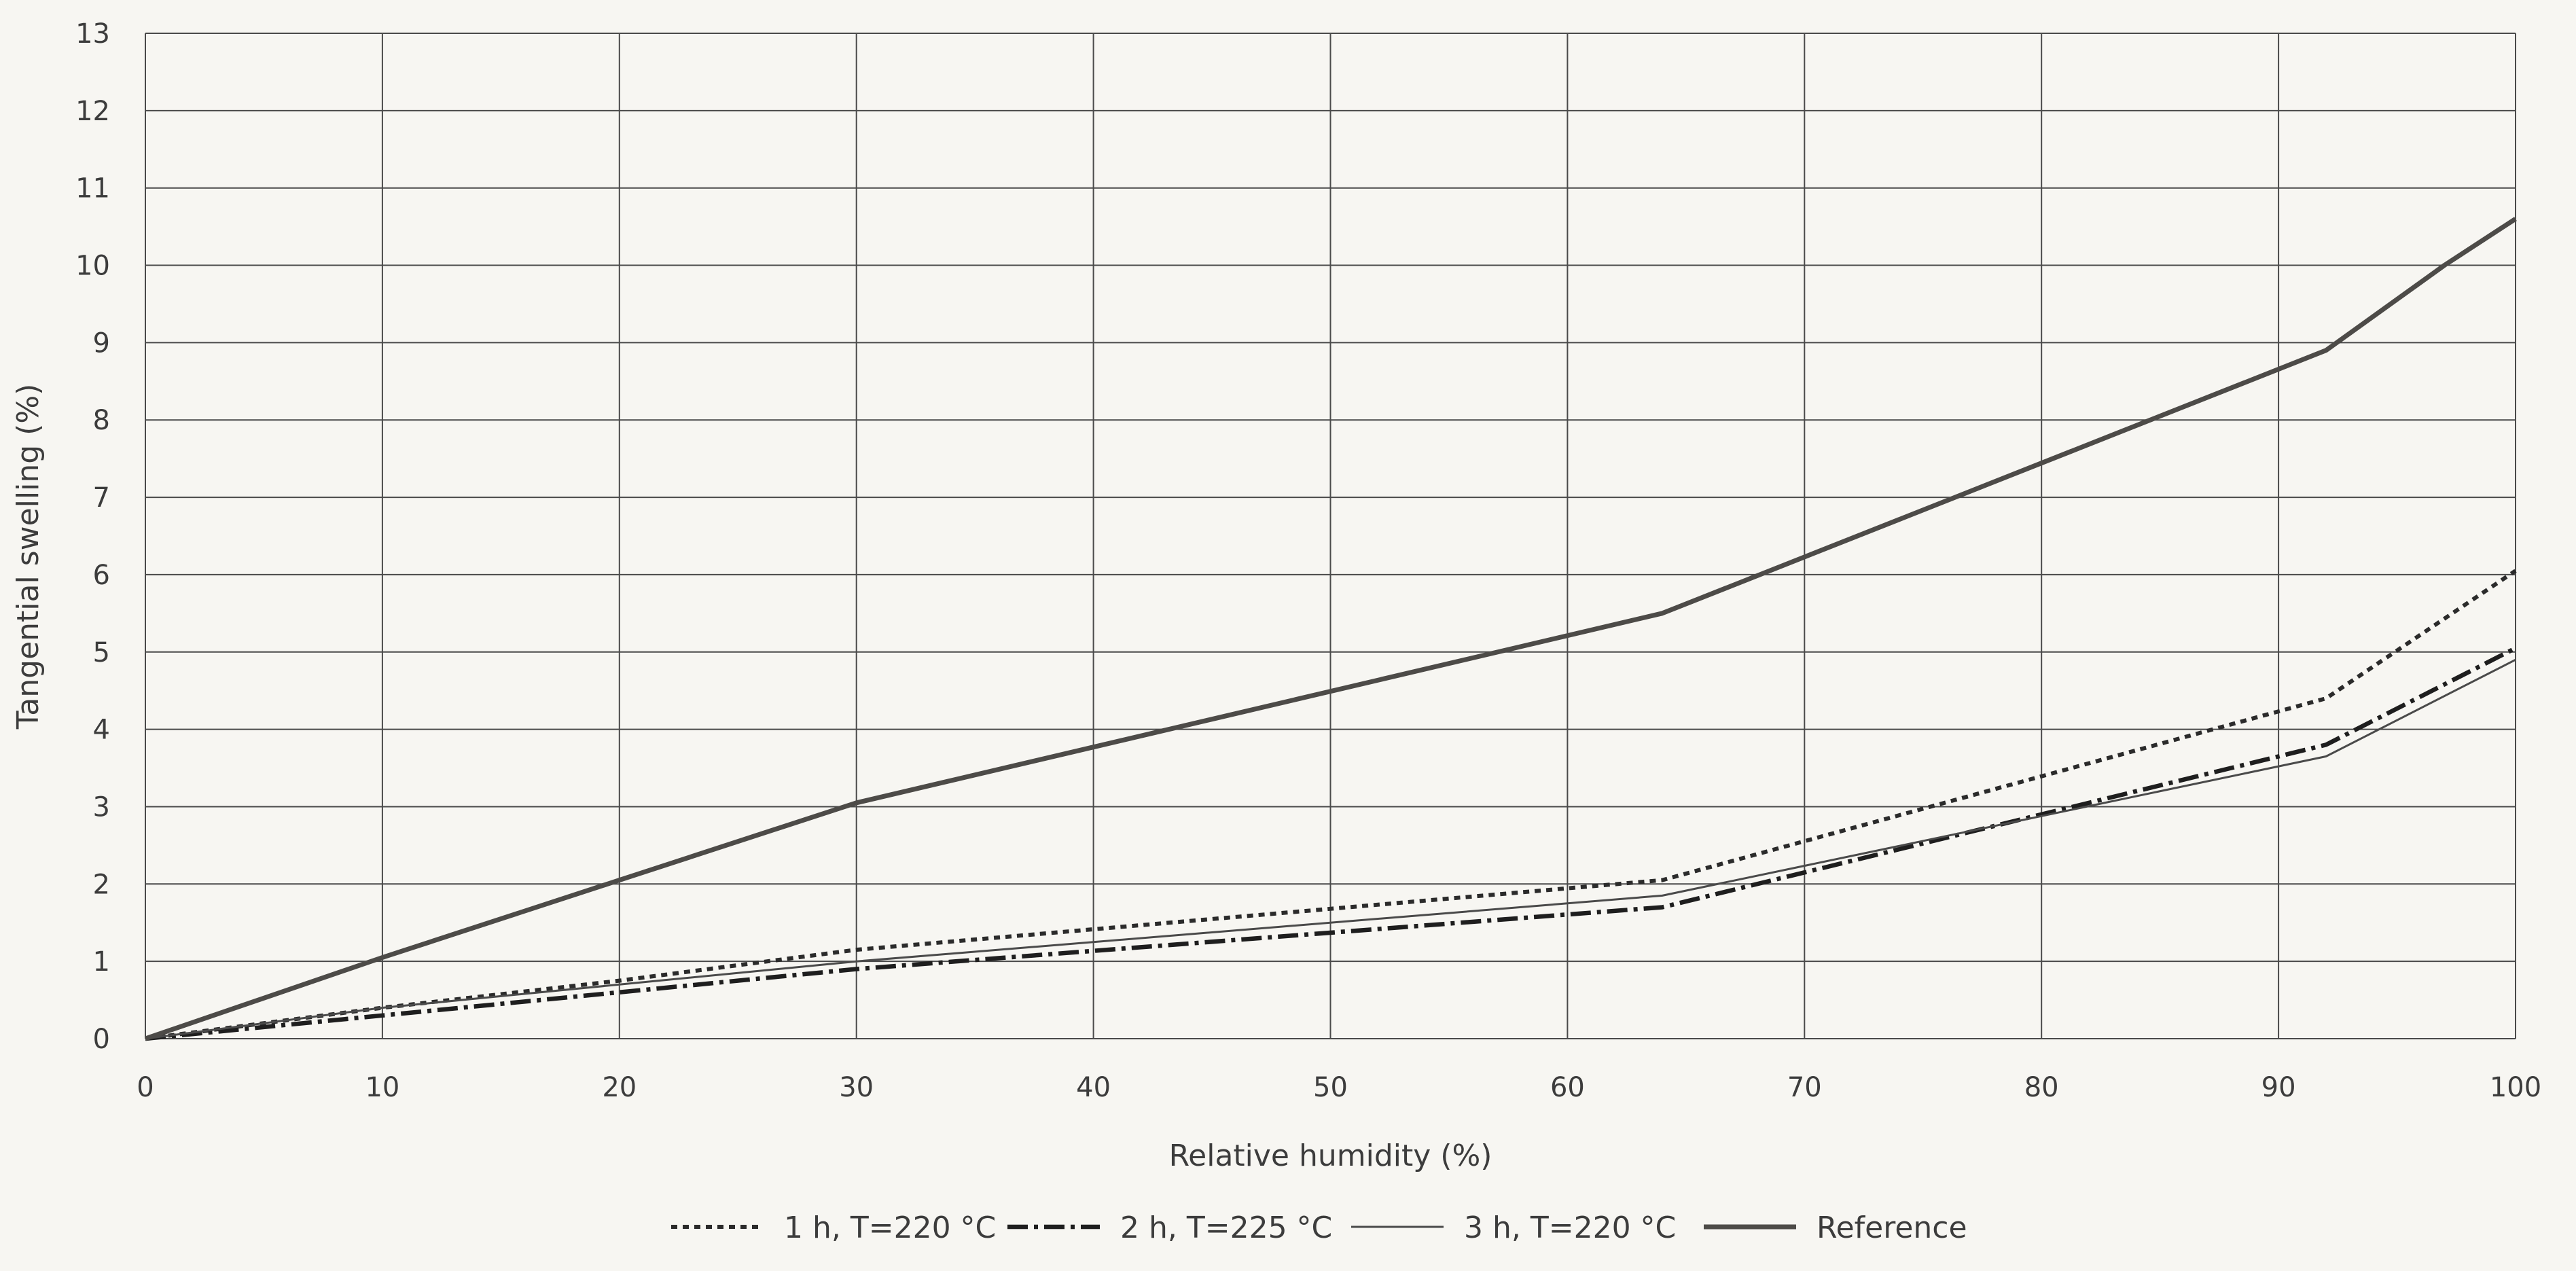  I want to click on y-tick-label: 10, so click(92, 266).